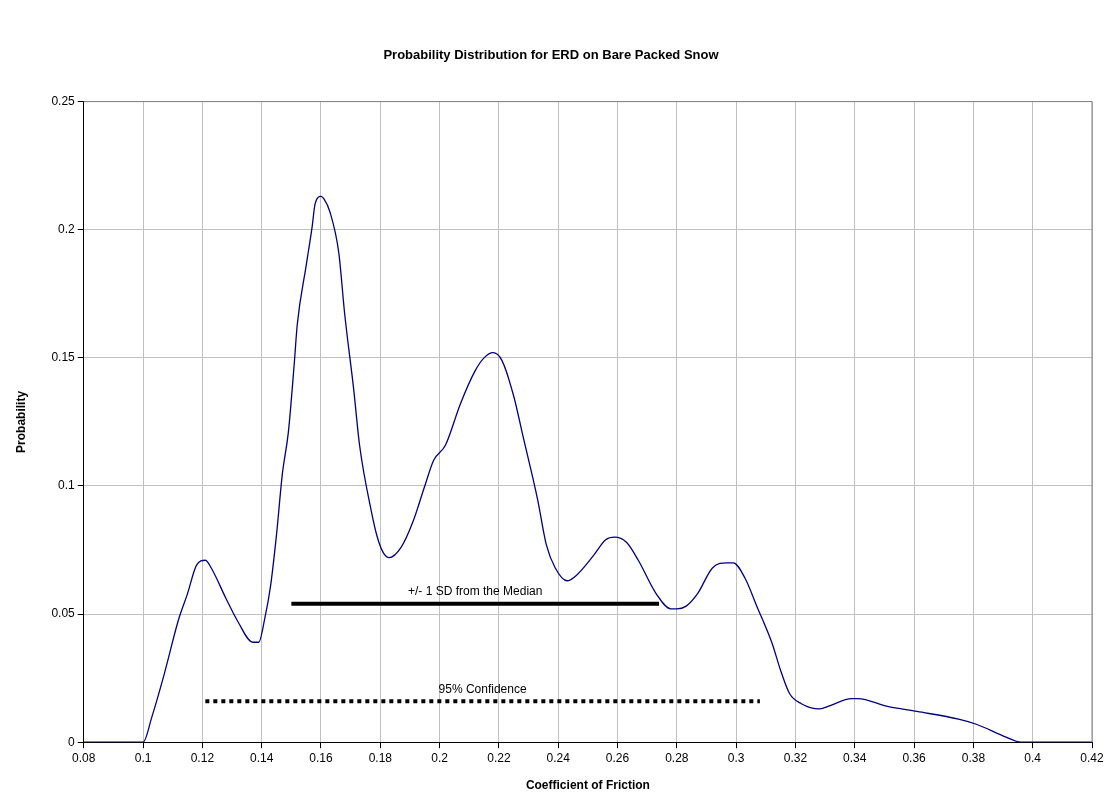 This screenshot has height=803, width=1112. What do you see at coordinates (67, 485) in the screenshot?
I see `y-tick-label: 0.1` at bounding box center [67, 485].